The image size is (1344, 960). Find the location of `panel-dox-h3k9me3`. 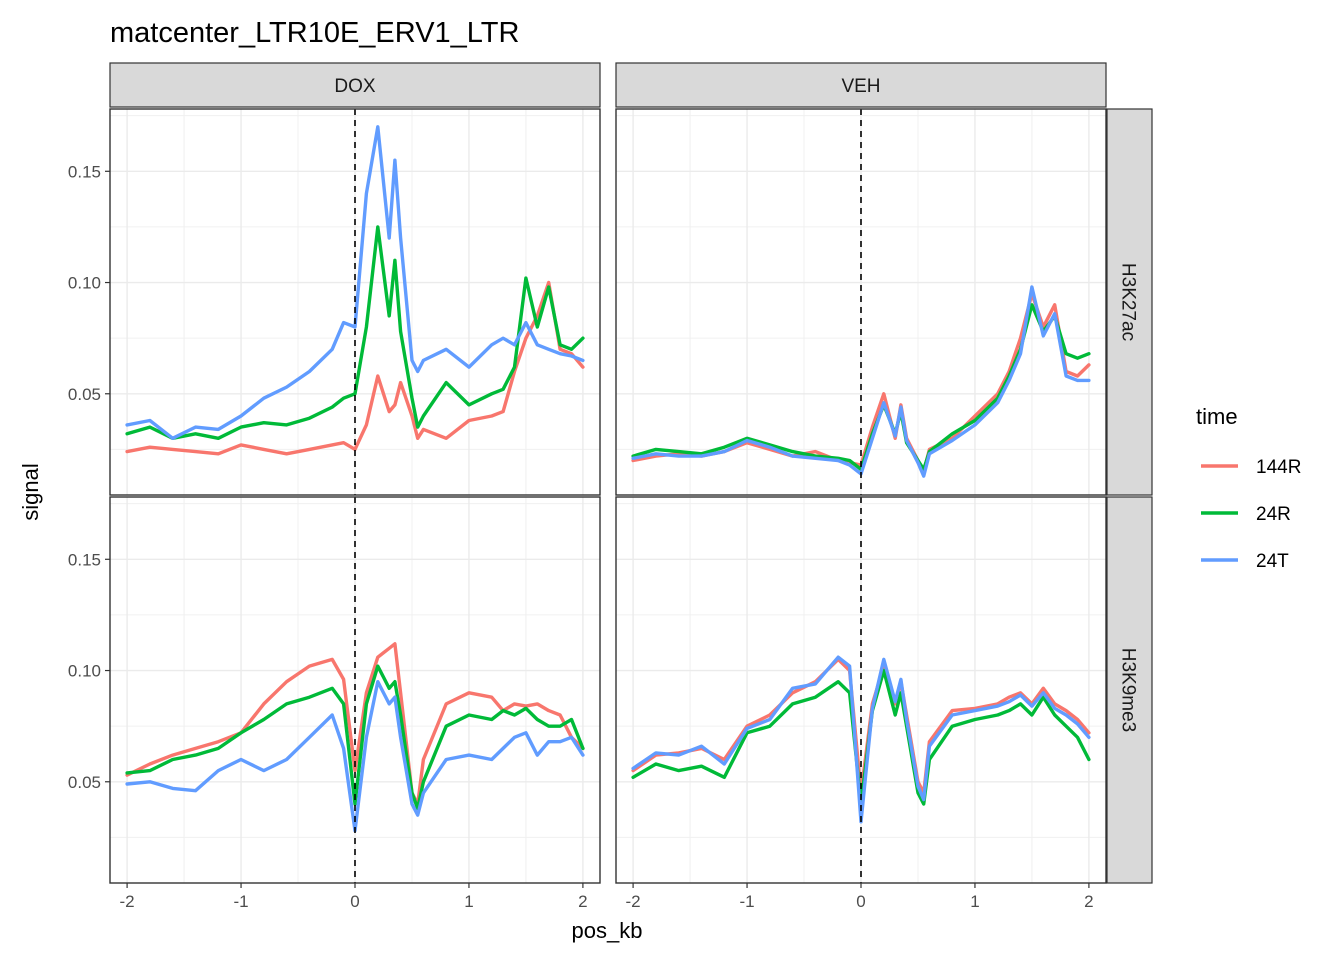

panel-dox-h3k9me3 is located at coordinates (355, 690).